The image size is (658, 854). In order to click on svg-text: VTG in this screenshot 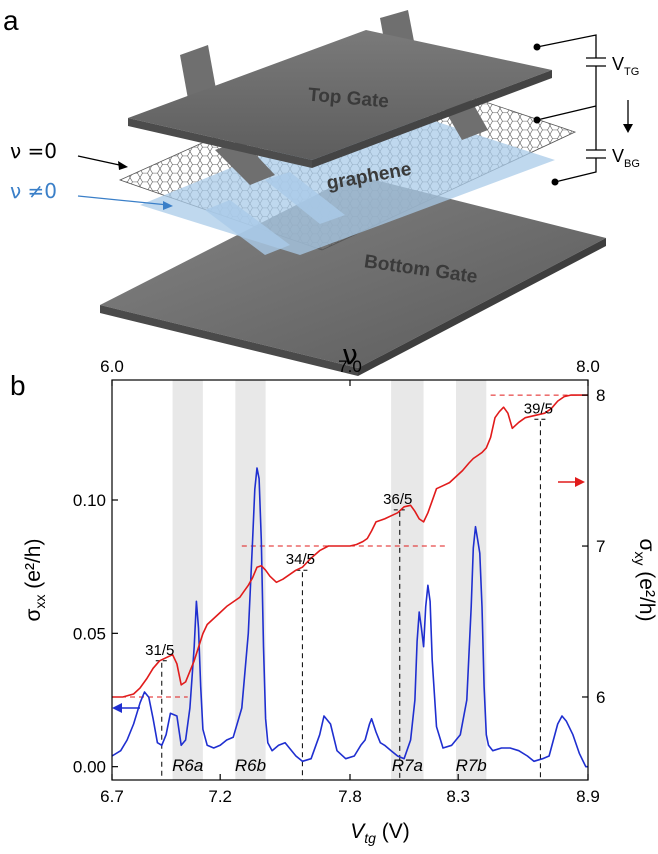, I will do `click(625, 66)`.